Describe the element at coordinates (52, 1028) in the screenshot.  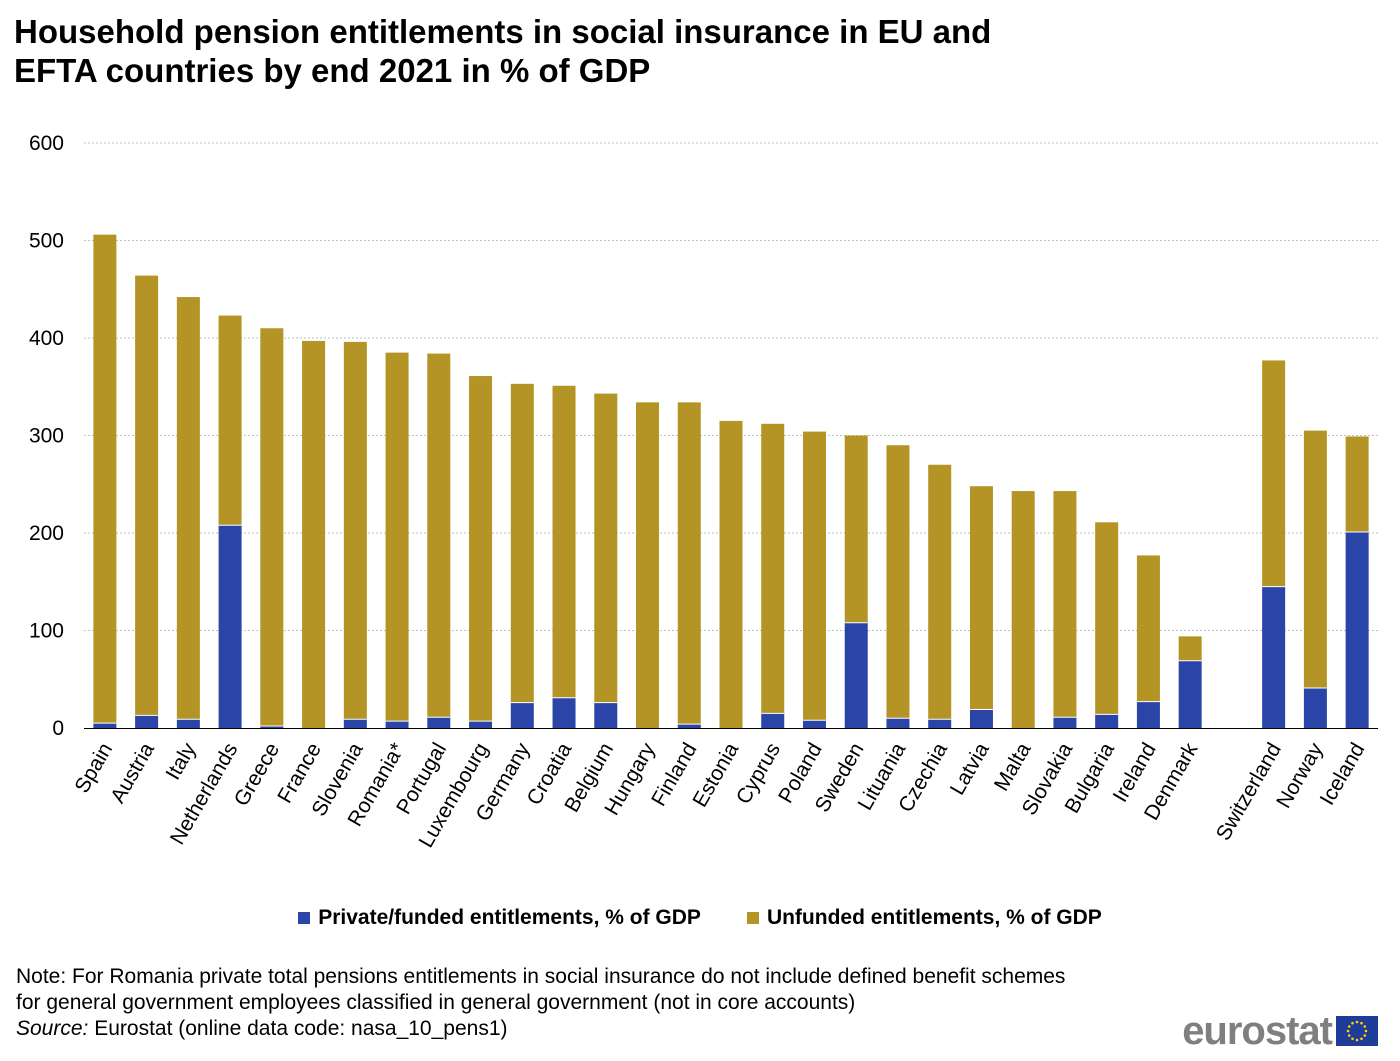
I see `source-label: Source:` at that location.